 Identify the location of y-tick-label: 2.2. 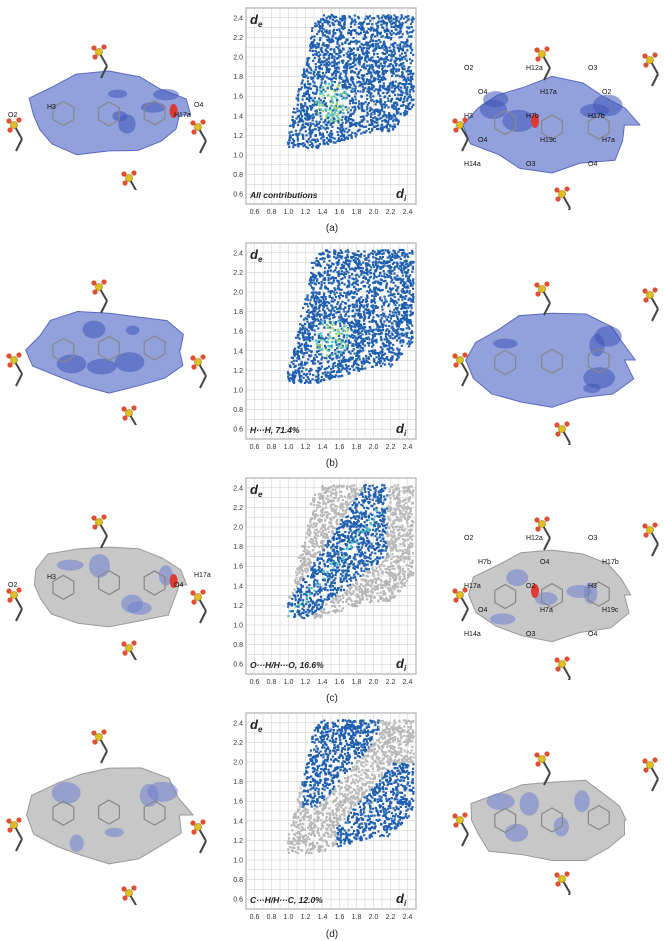
(238, 273).